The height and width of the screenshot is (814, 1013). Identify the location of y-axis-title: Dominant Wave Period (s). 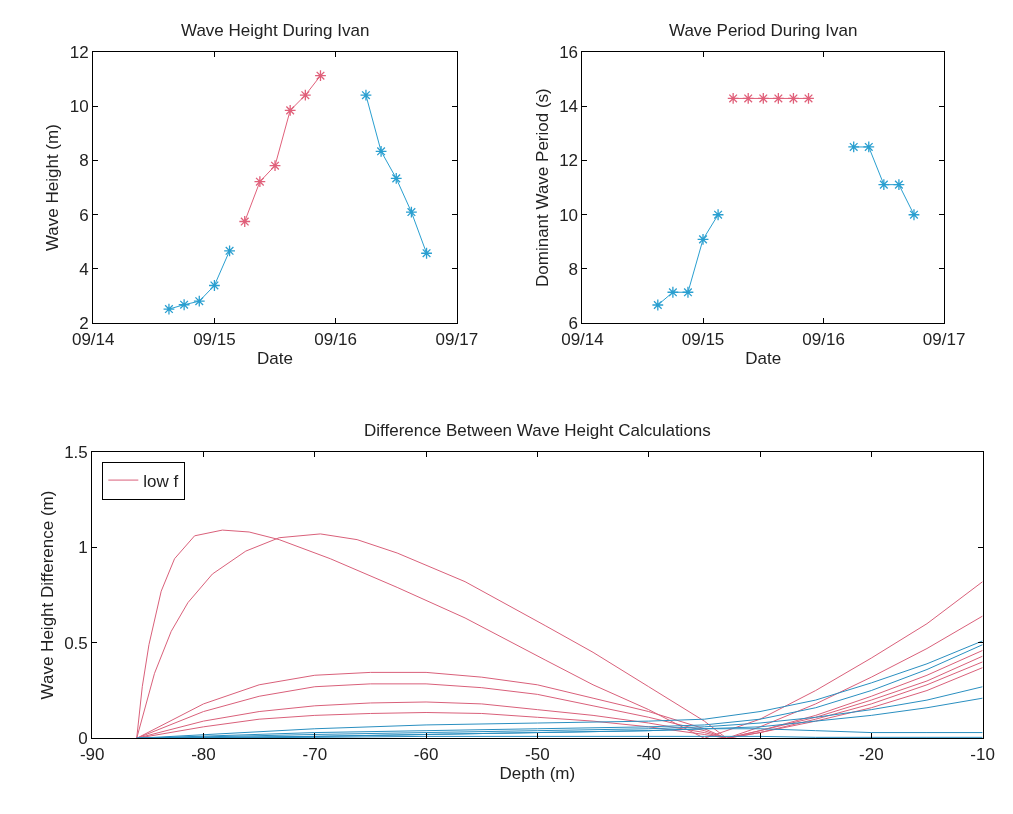
(542, 187).